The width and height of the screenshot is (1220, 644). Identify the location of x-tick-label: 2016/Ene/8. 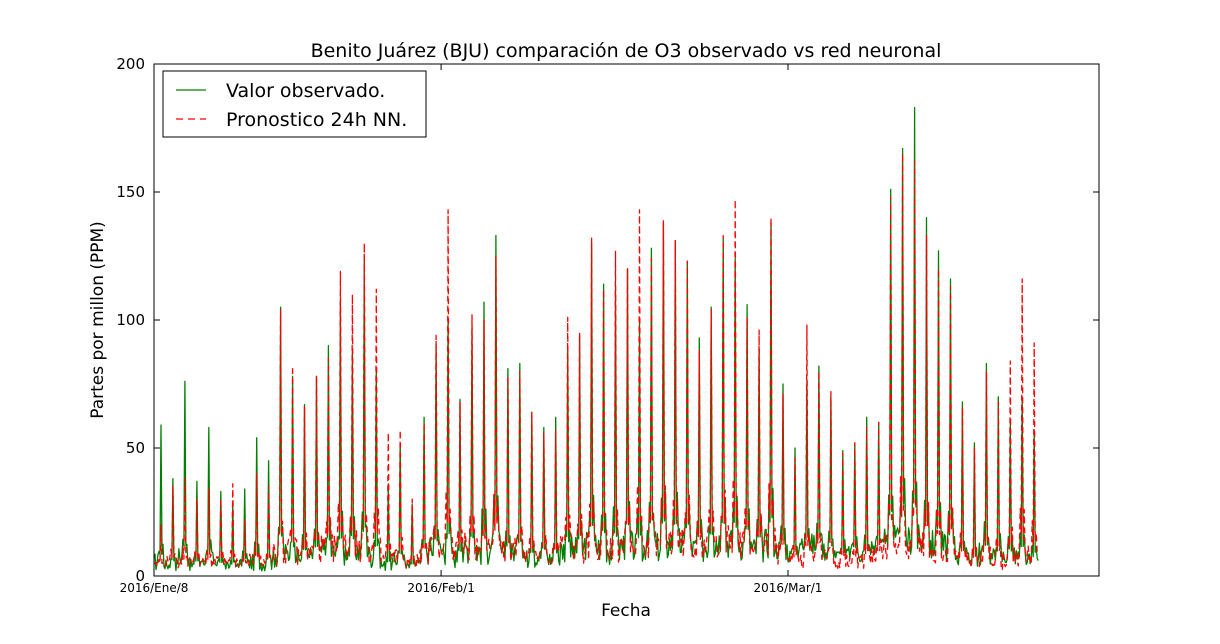
(154, 588).